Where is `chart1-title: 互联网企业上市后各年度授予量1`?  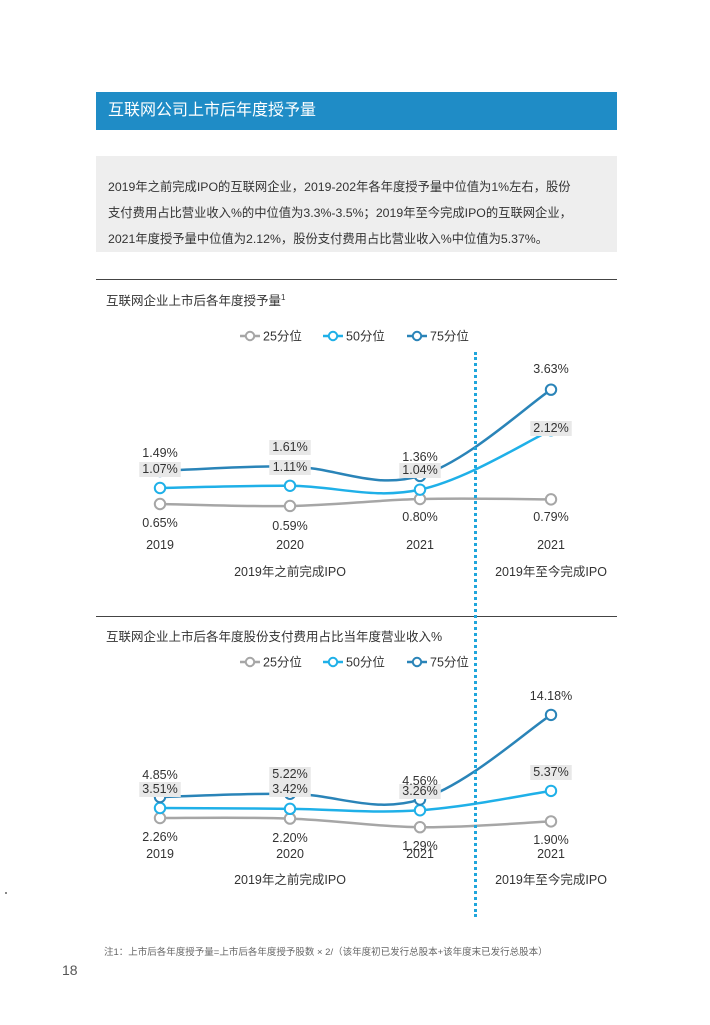 chart1-title: 互联网企业上市后各年度授予量1 is located at coordinates (195, 299).